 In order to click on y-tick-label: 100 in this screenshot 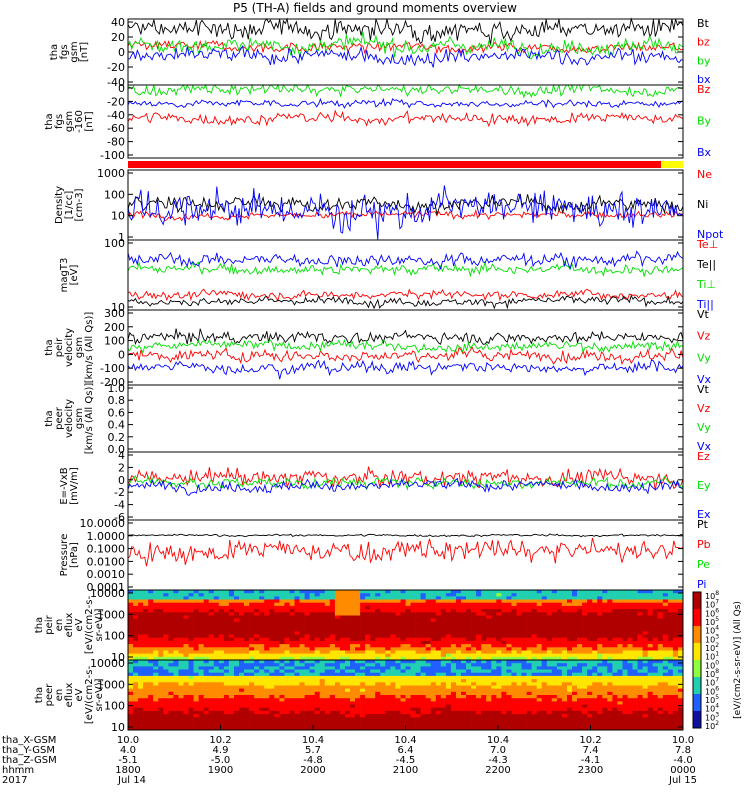, I will do `click(114, 243)`.